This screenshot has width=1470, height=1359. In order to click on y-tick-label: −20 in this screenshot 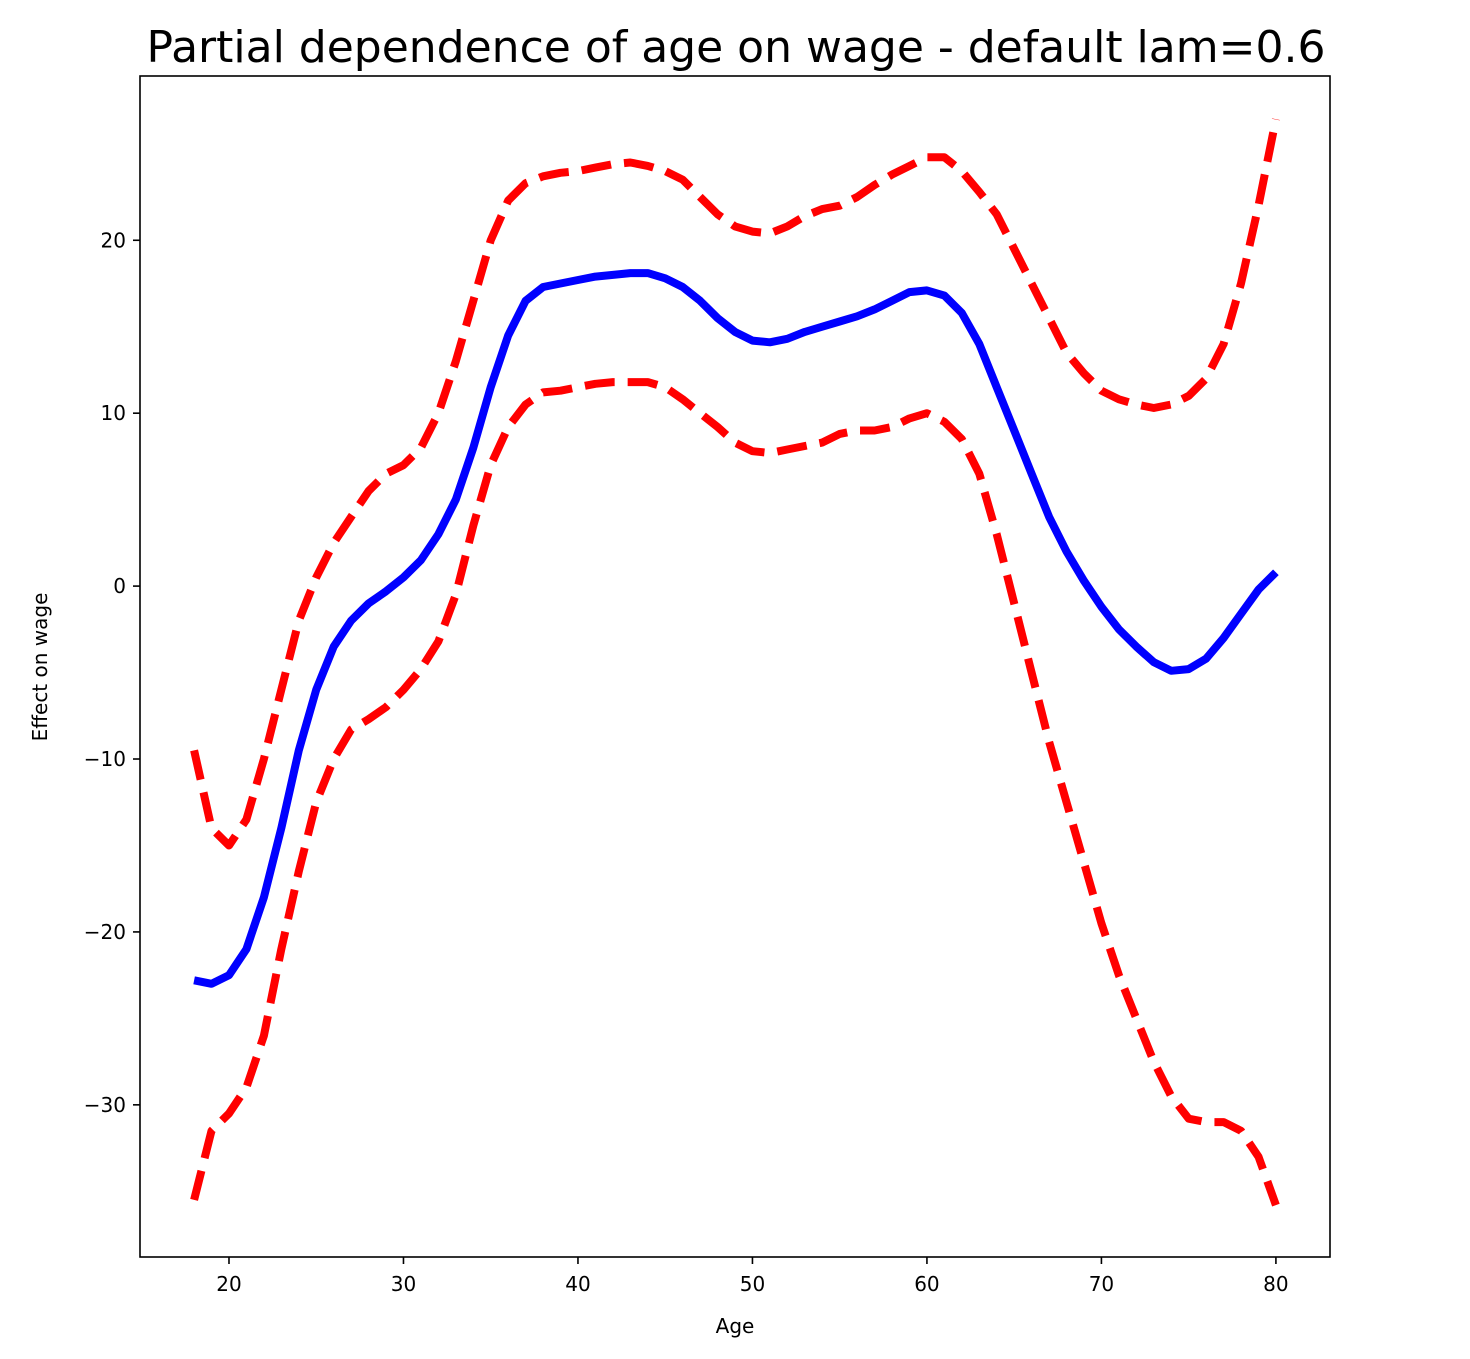, I will do `click(105, 932)`.